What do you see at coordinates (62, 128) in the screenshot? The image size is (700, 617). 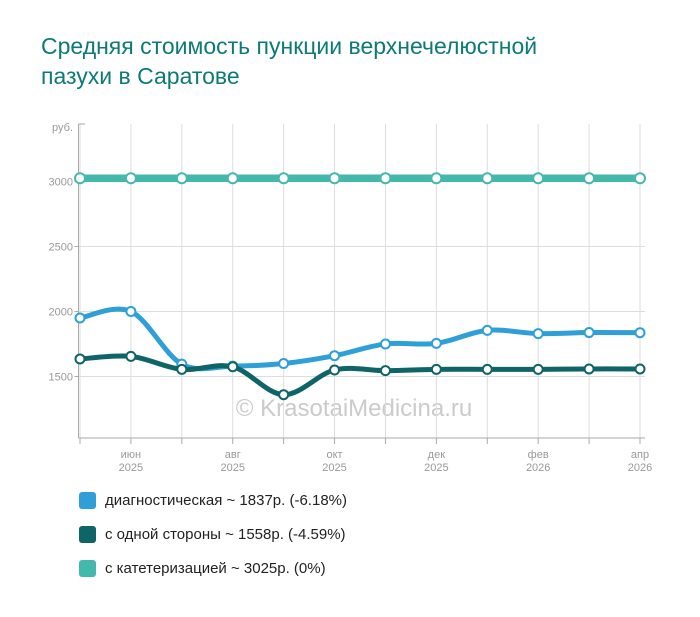 I see `y-axis-unit-label: руб.` at bounding box center [62, 128].